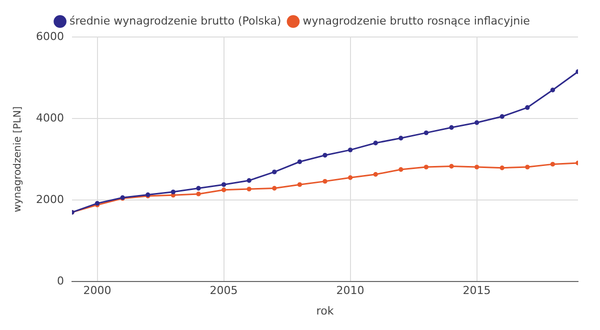 This screenshot has width=600, height=330. I want to click on y-tick-label: 0, so click(60, 281).